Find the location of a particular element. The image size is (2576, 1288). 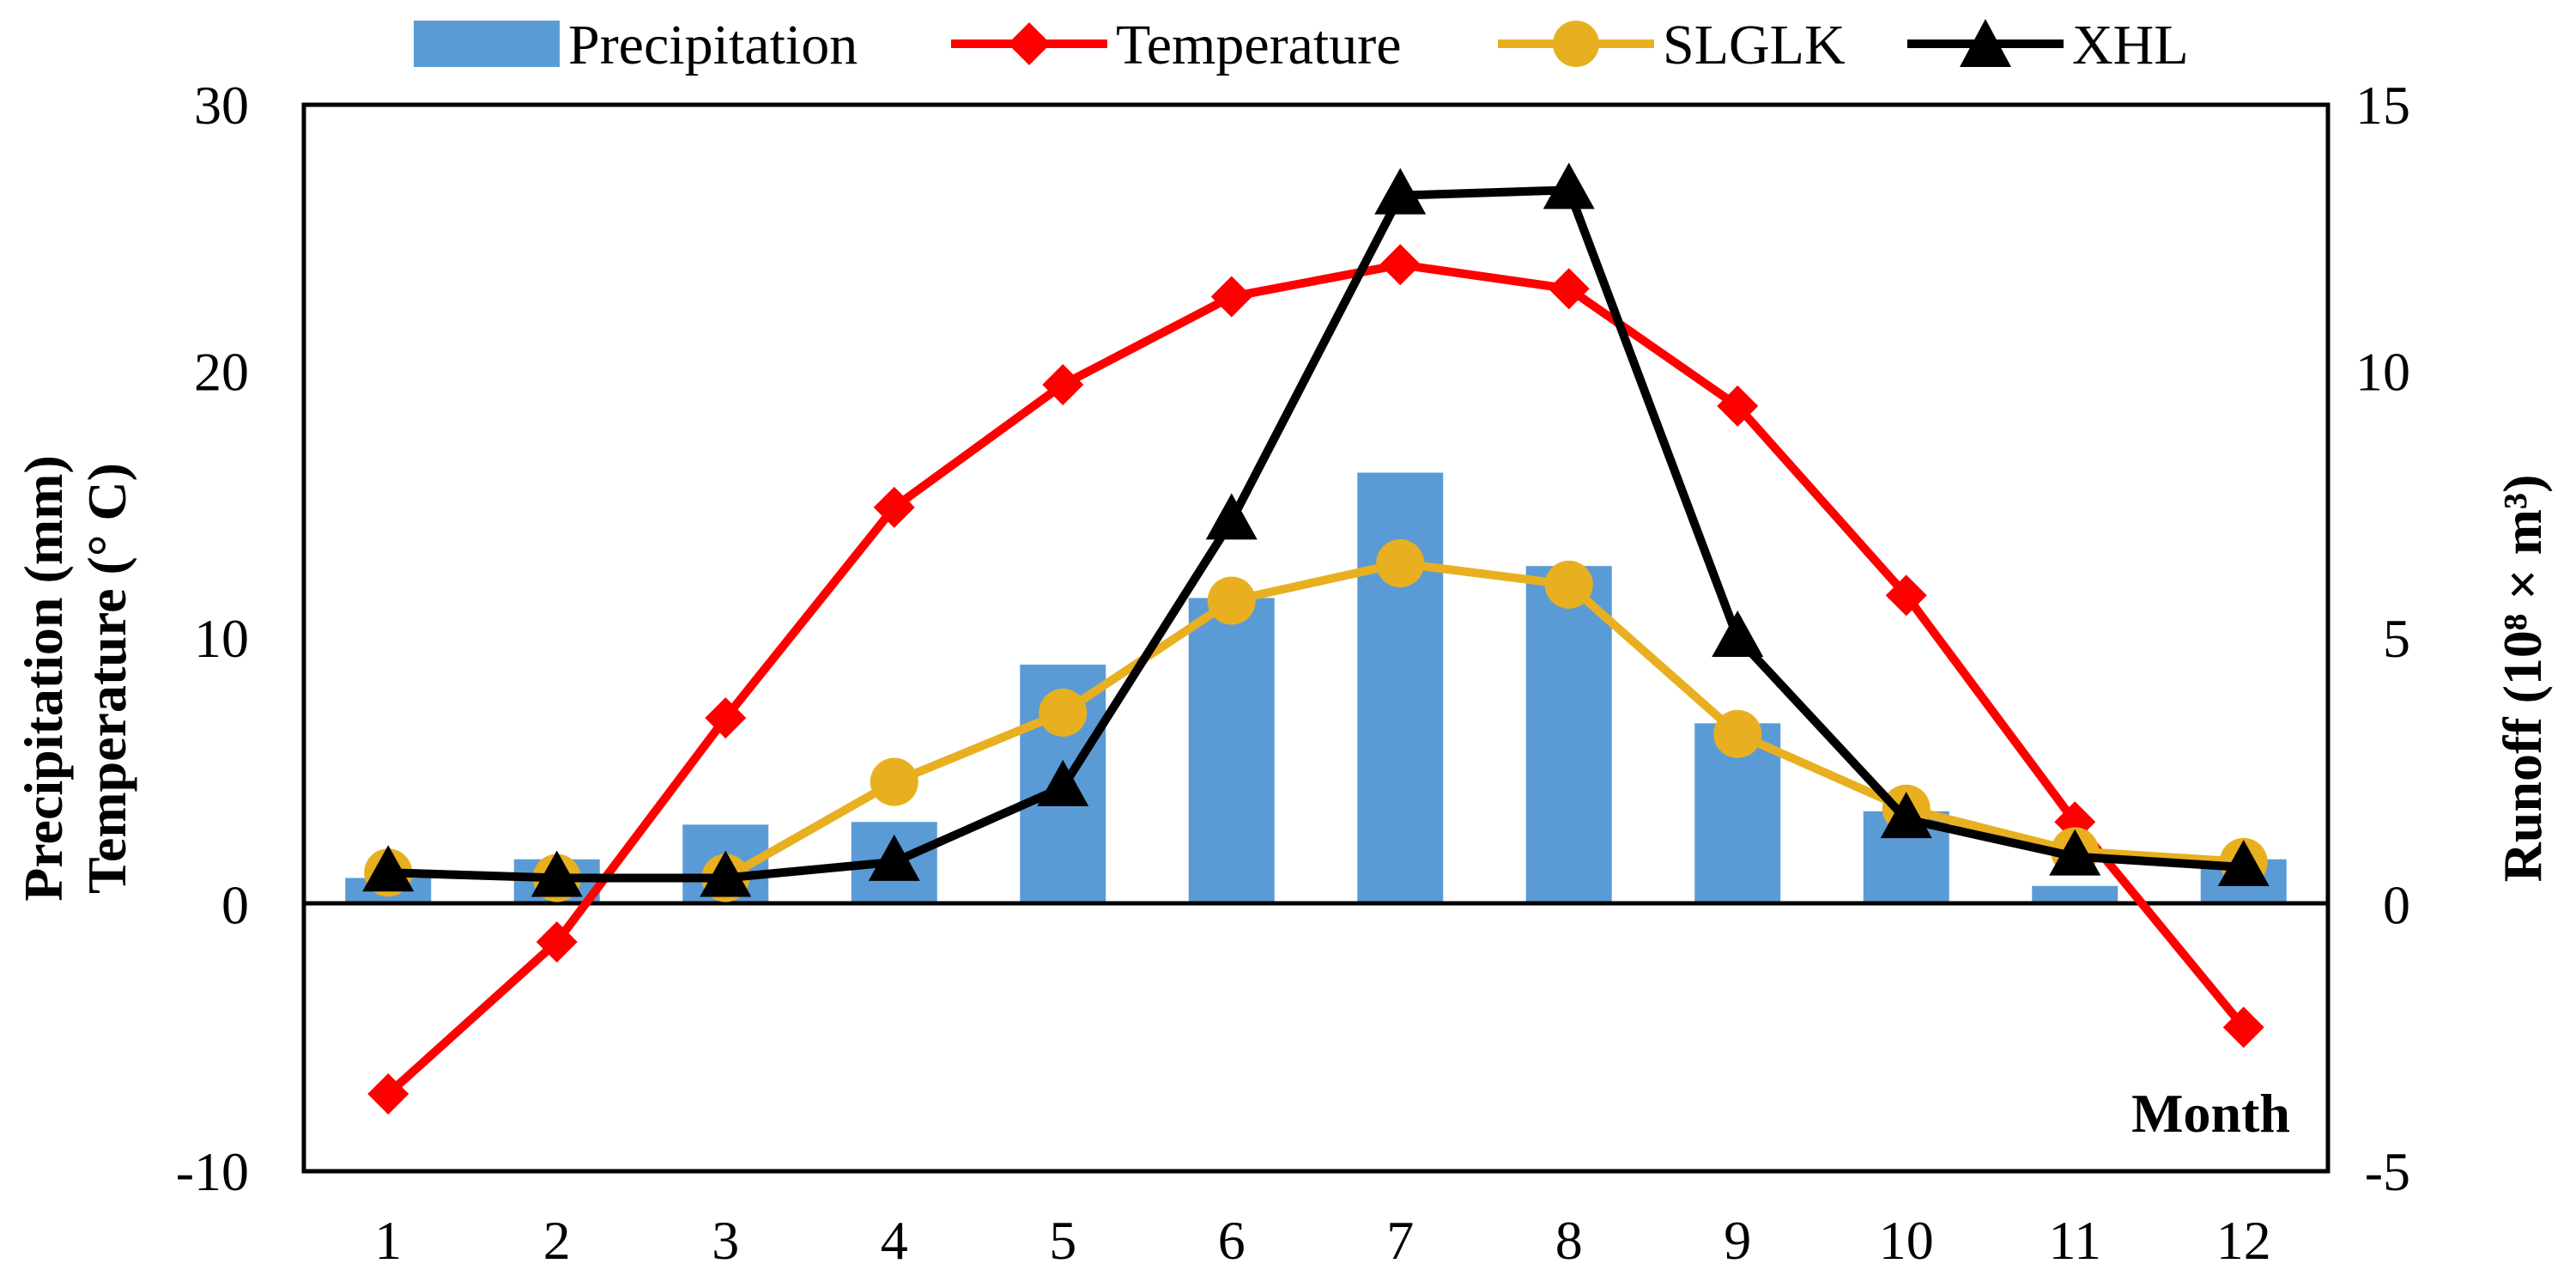

legend: Precipitation Temperature SLGLK XHL is located at coordinates (1301, 45).